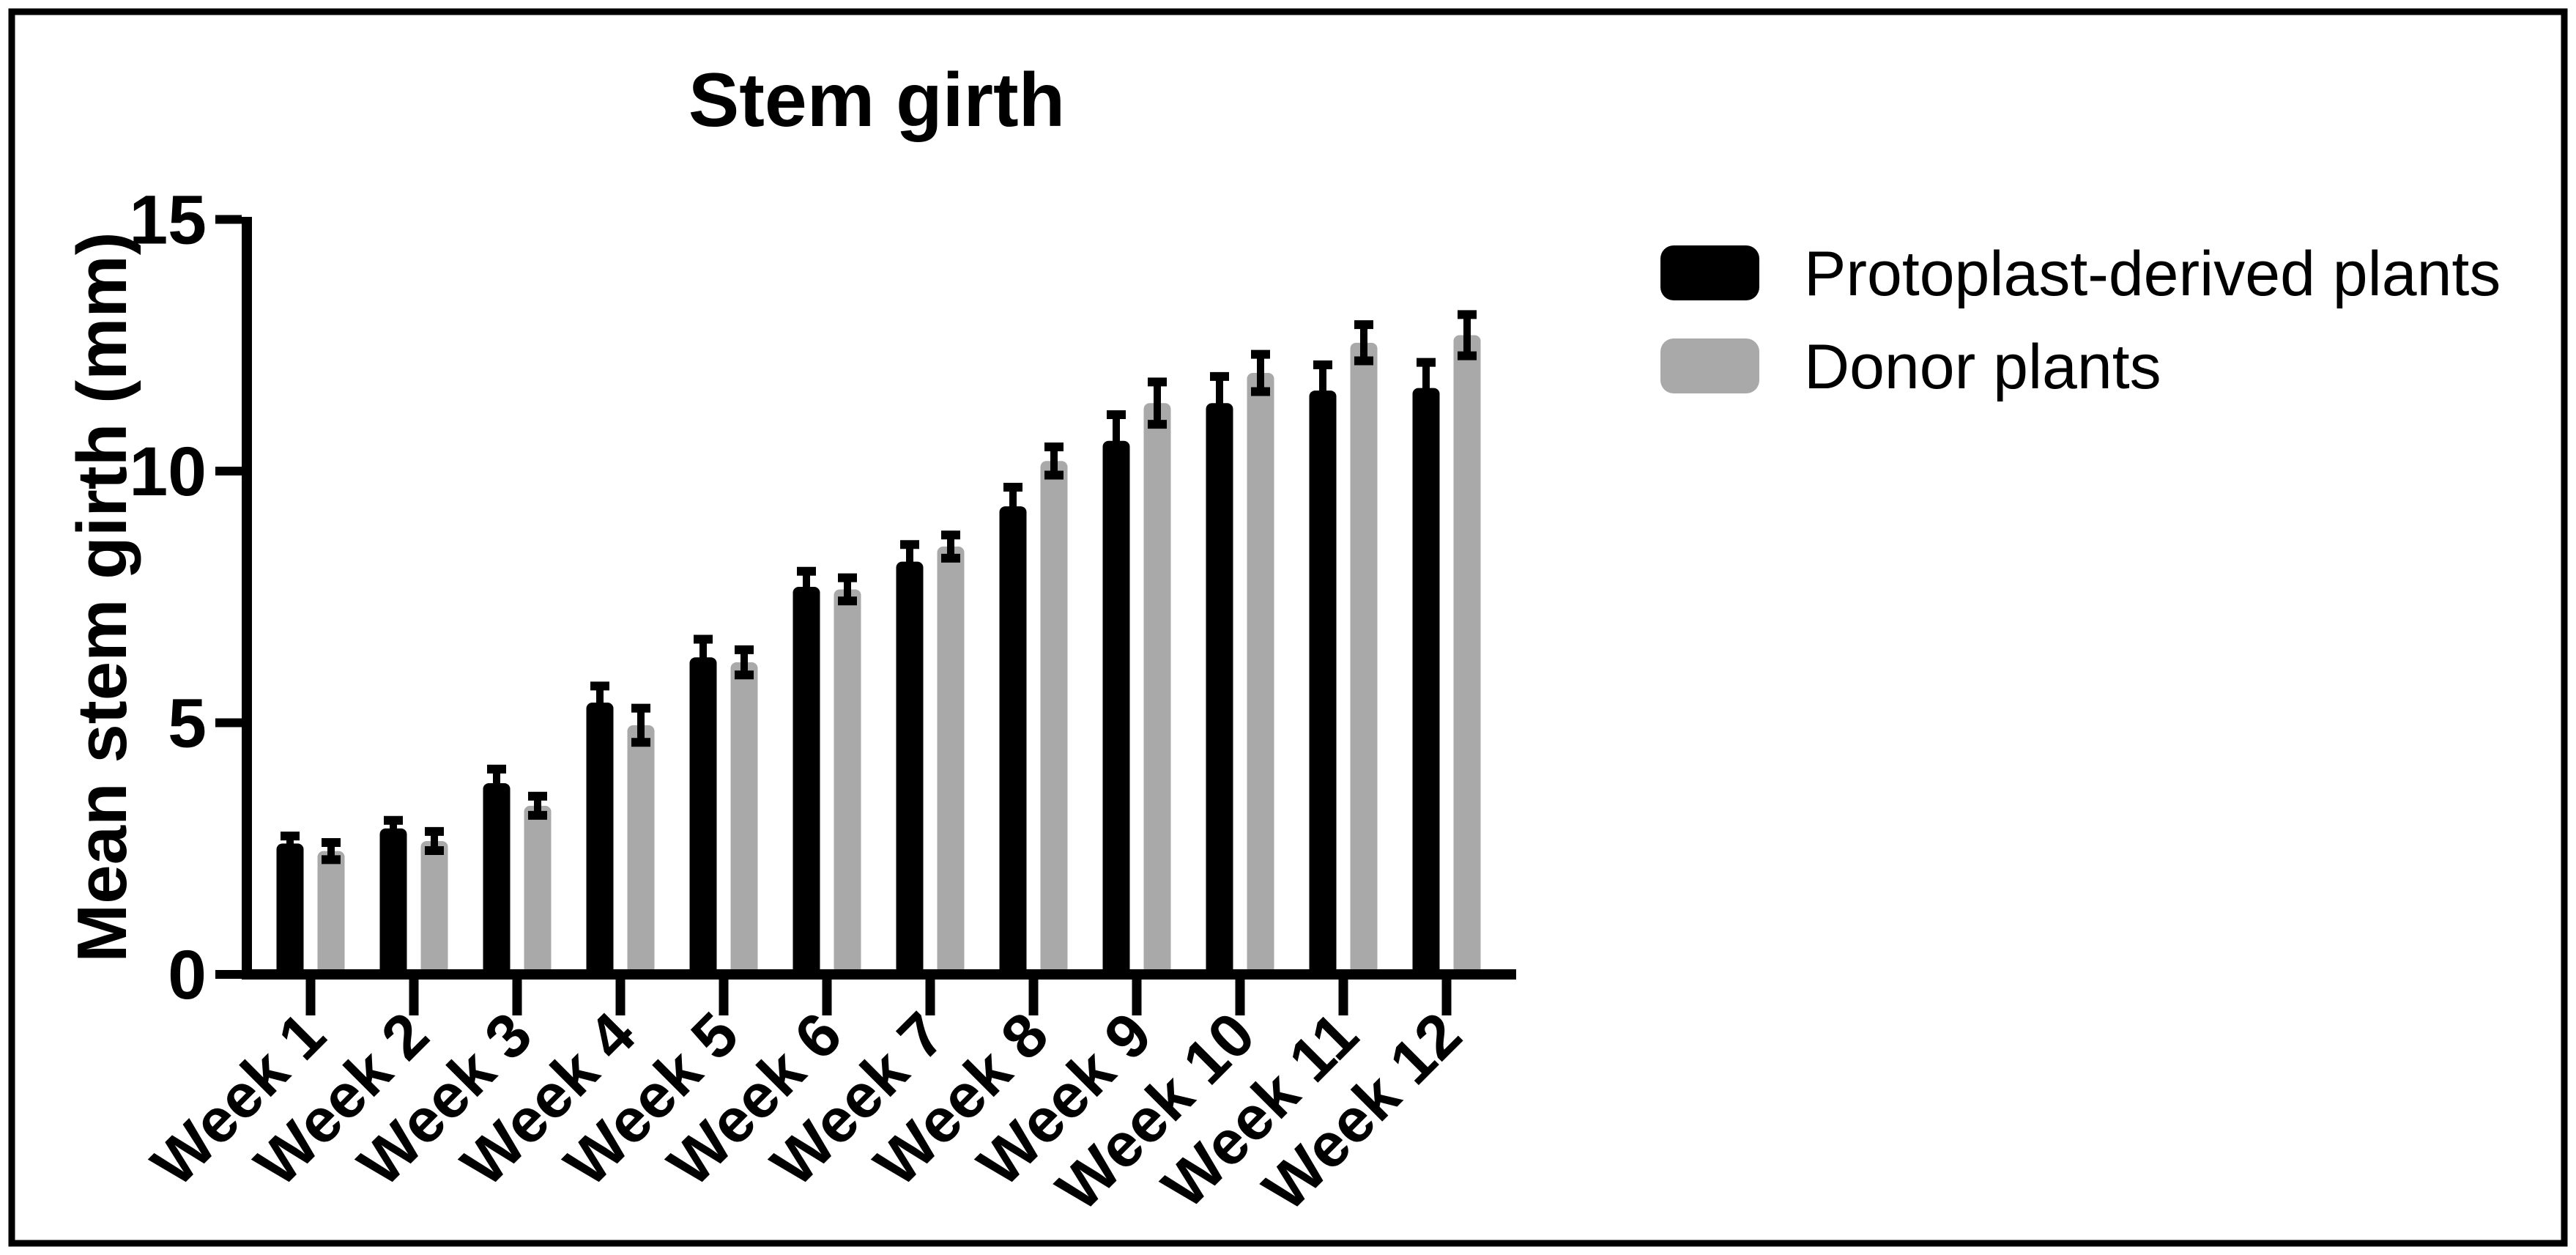  What do you see at coordinates (847, 784) in the screenshot?
I see `bar-week-6-donor` at bounding box center [847, 784].